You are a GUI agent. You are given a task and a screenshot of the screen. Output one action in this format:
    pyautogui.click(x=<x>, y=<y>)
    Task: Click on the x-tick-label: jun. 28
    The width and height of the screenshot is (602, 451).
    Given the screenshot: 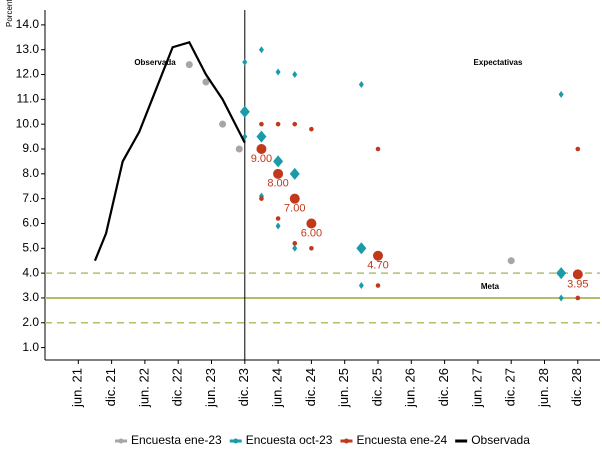 What is the action you would take?
    pyautogui.click(x=543, y=388)
    